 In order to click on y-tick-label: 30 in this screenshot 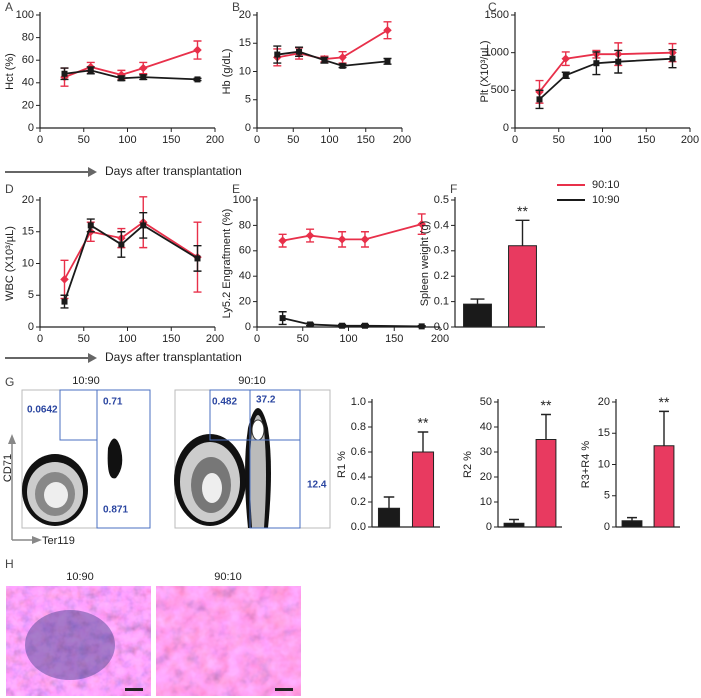, I will do `click(486, 452)`.